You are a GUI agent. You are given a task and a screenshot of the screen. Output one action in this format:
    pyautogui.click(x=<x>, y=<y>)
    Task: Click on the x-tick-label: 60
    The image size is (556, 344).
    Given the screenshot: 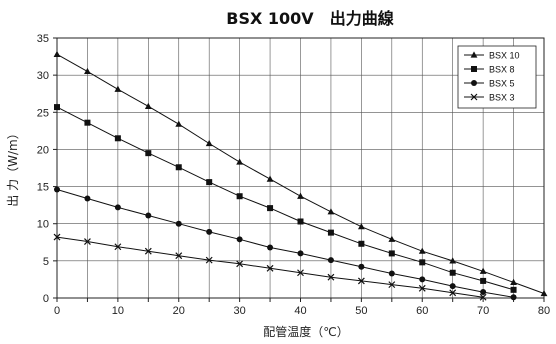 What is the action you would take?
    pyautogui.click(x=422, y=311)
    